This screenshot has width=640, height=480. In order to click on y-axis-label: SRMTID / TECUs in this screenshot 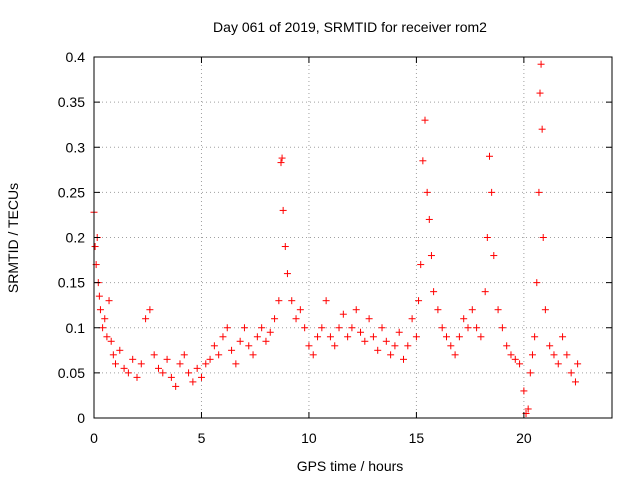, I will do `click(13, 238)`.